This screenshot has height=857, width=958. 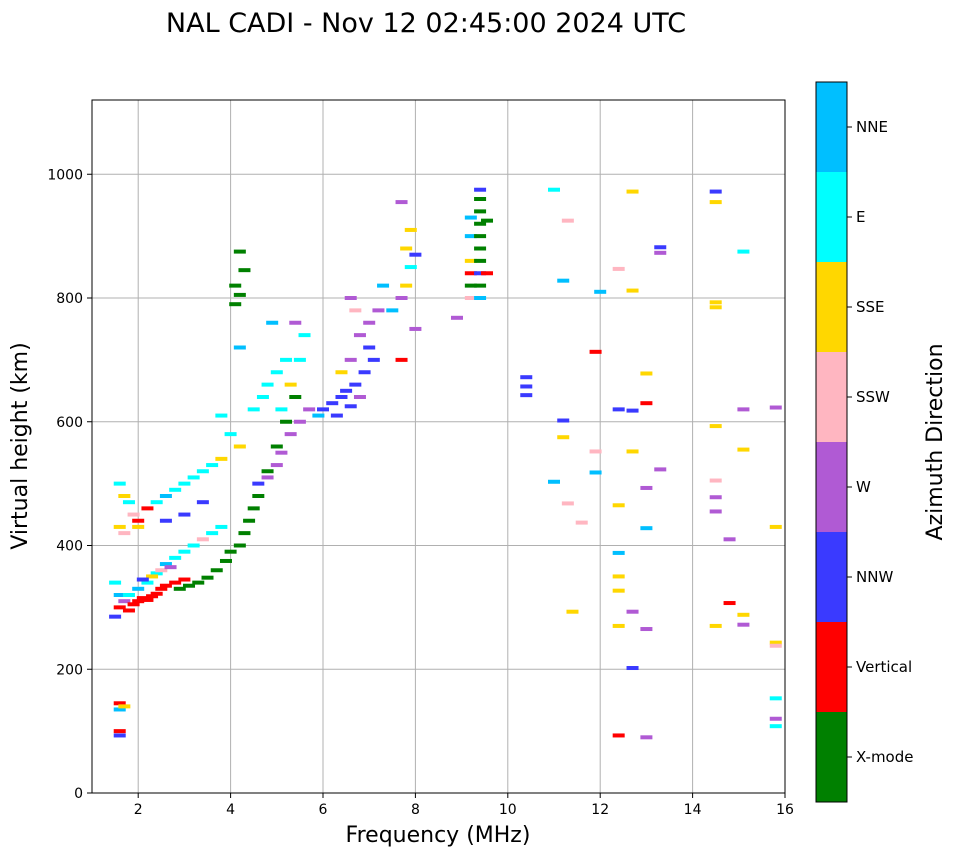 I want to click on data-point-0-nnw, so click(x=119, y=735).